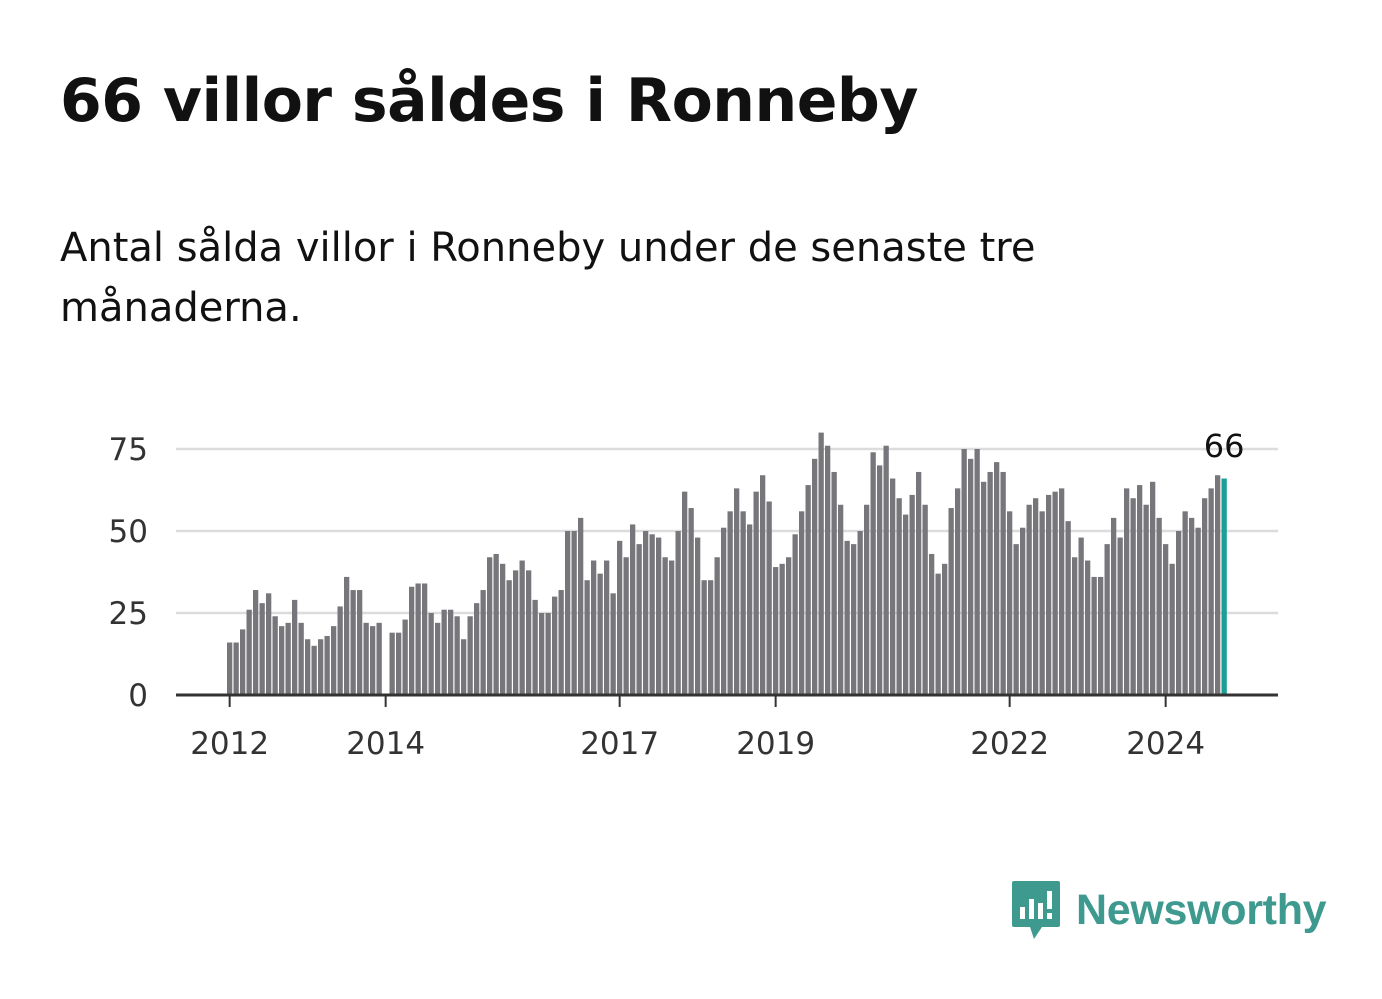  I want to click on newsworthy-logo: Newsworthy, so click(1168, 910).